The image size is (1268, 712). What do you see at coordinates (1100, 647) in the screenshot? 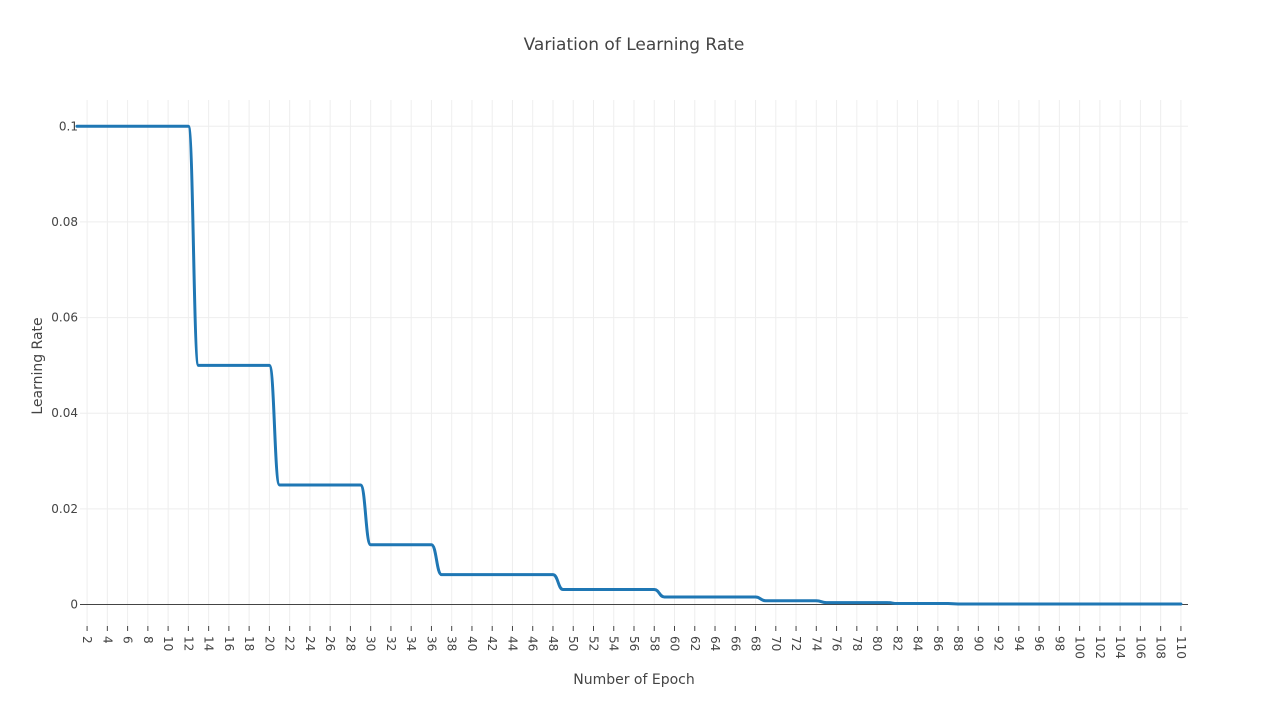
I see `x-tick-label: 102` at bounding box center [1100, 647].